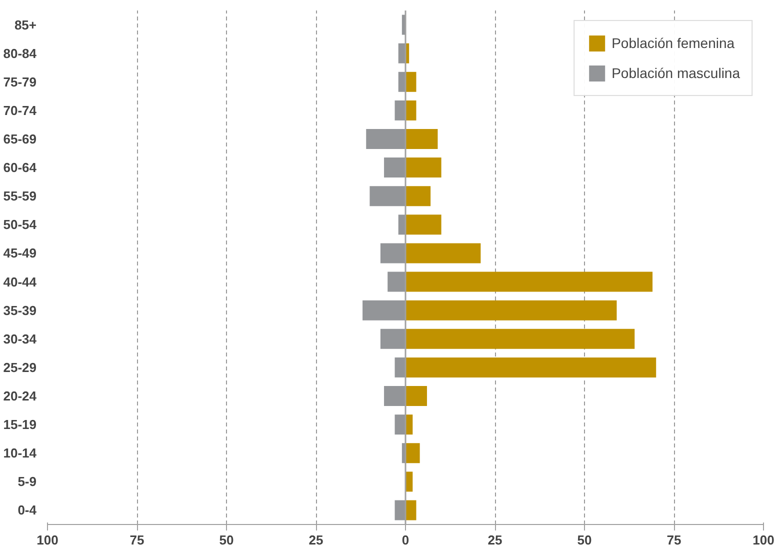 The height and width of the screenshot is (547, 783). Describe the element at coordinates (19, 196) in the screenshot. I see `y-tick-label: 55-59` at that location.